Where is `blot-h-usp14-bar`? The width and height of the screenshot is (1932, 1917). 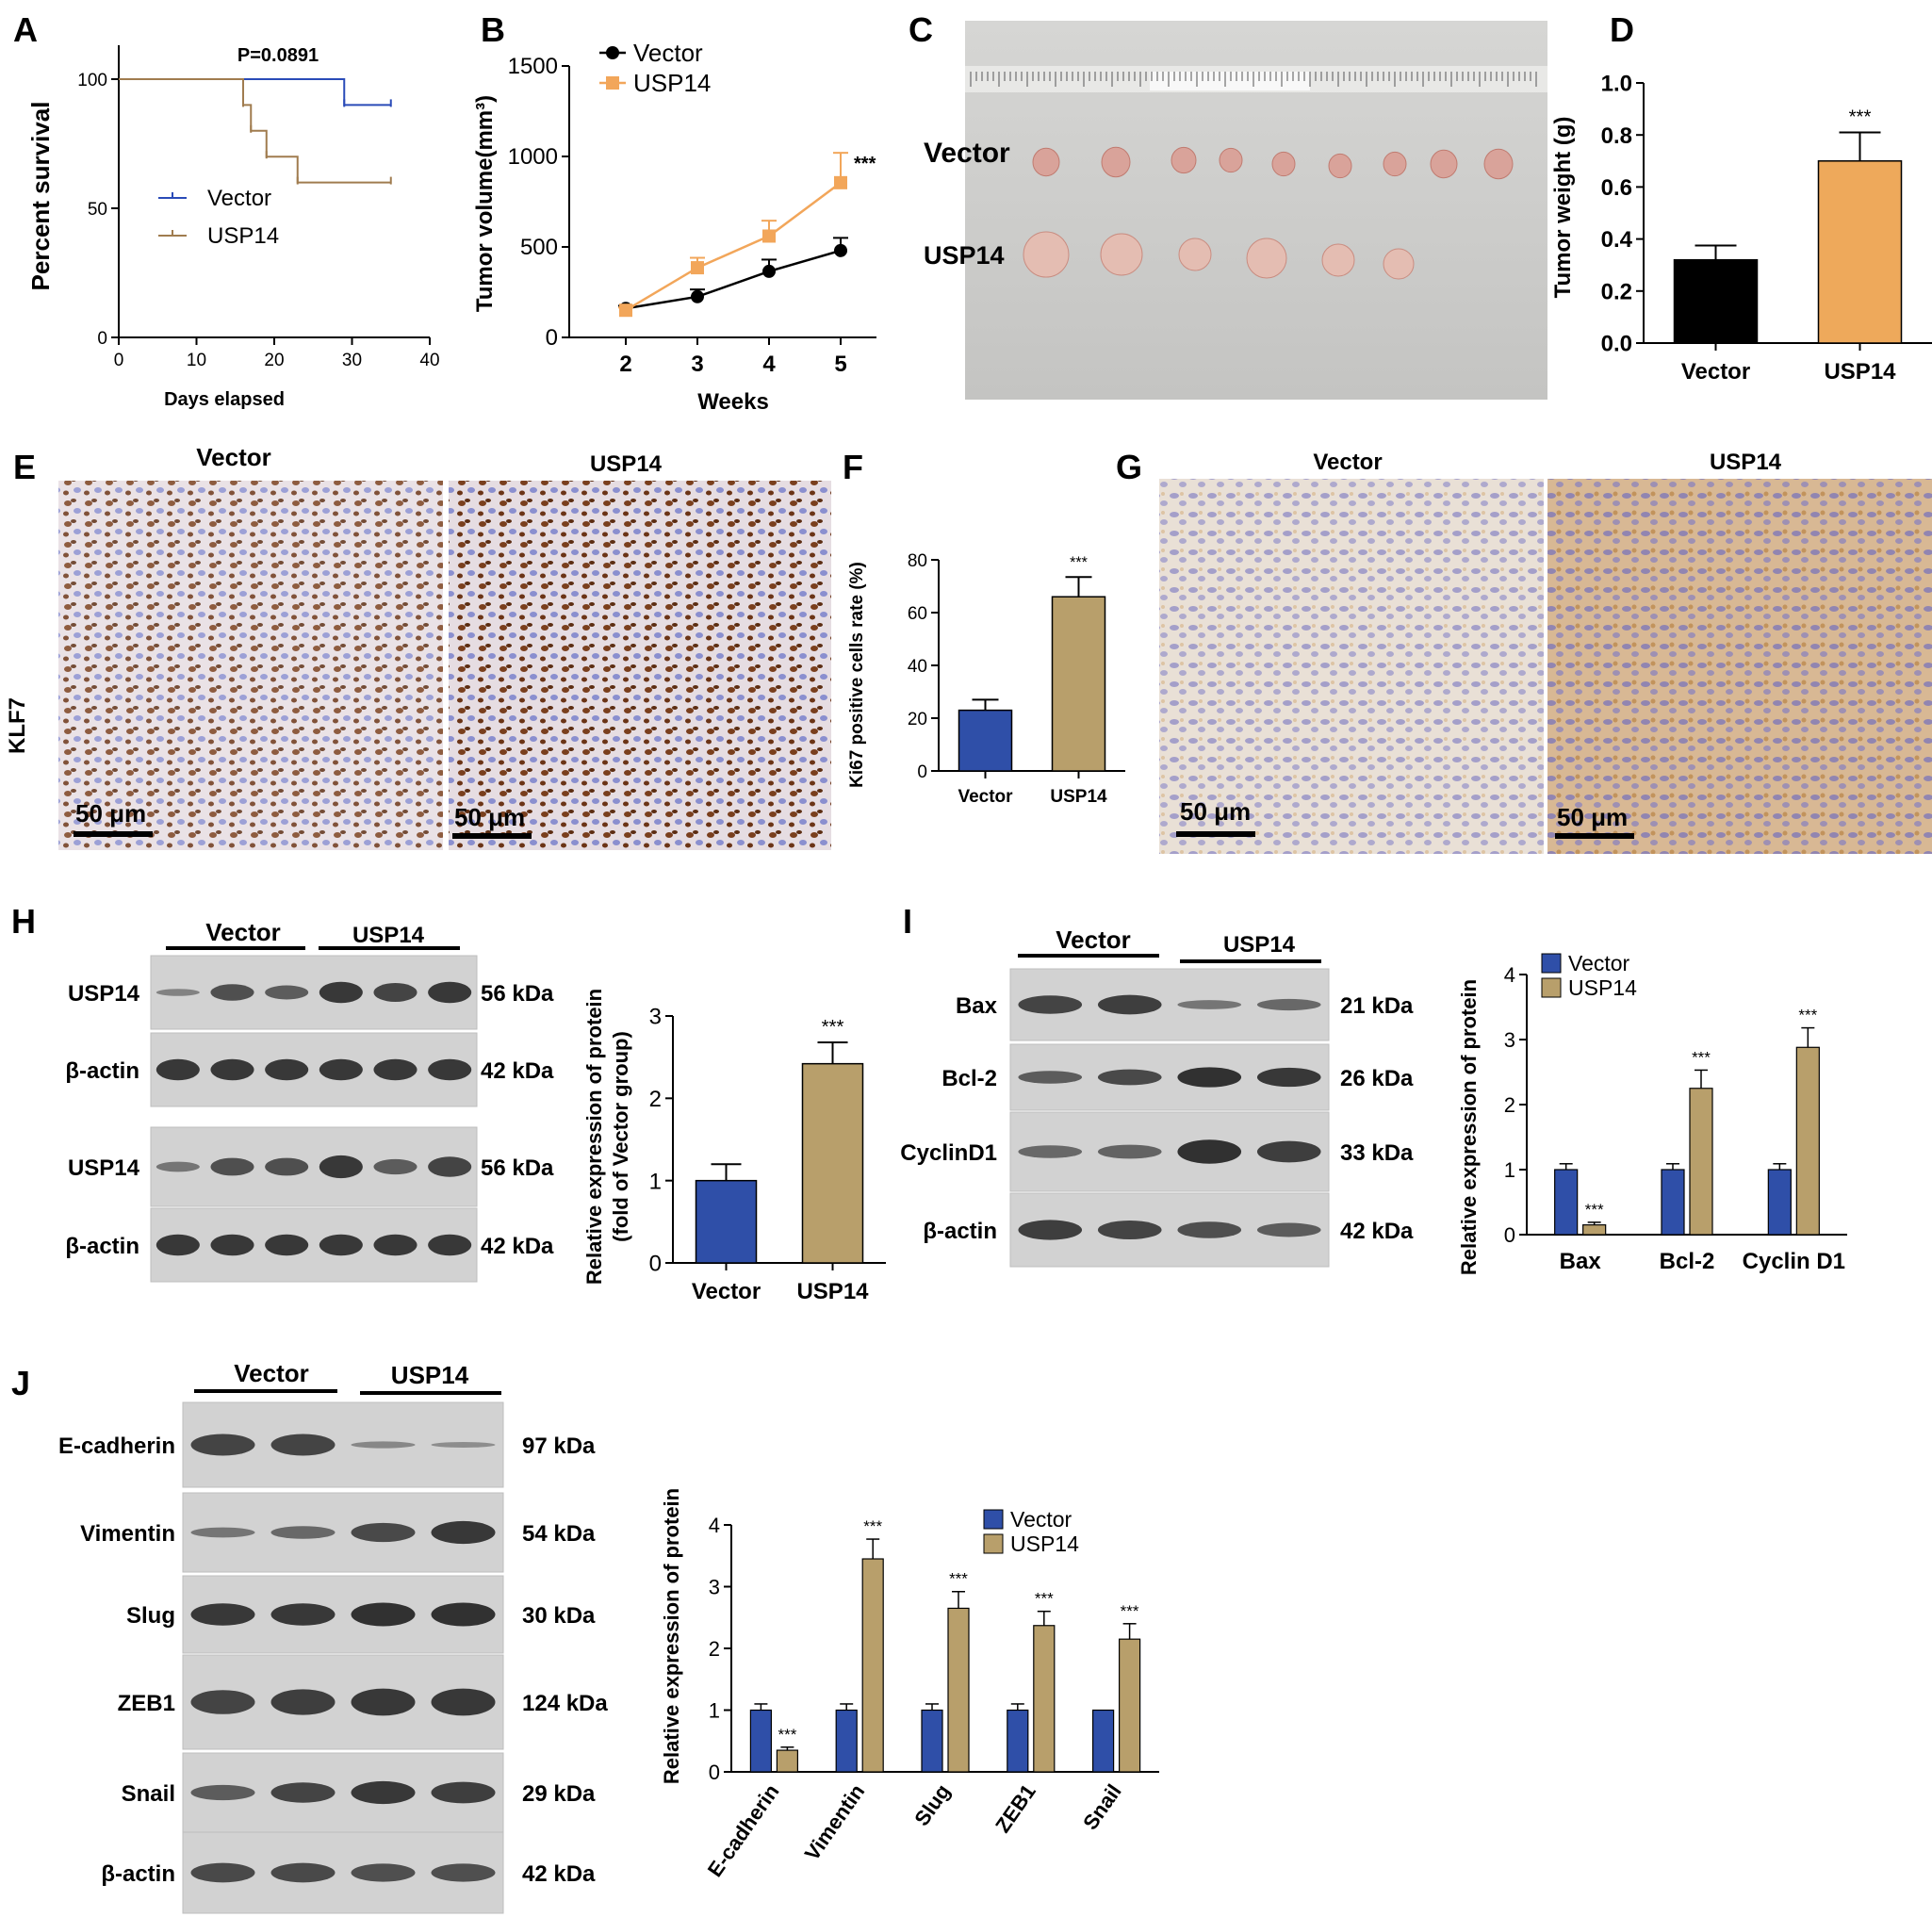
blot-h-usp14-bar is located at coordinates (389, 948).